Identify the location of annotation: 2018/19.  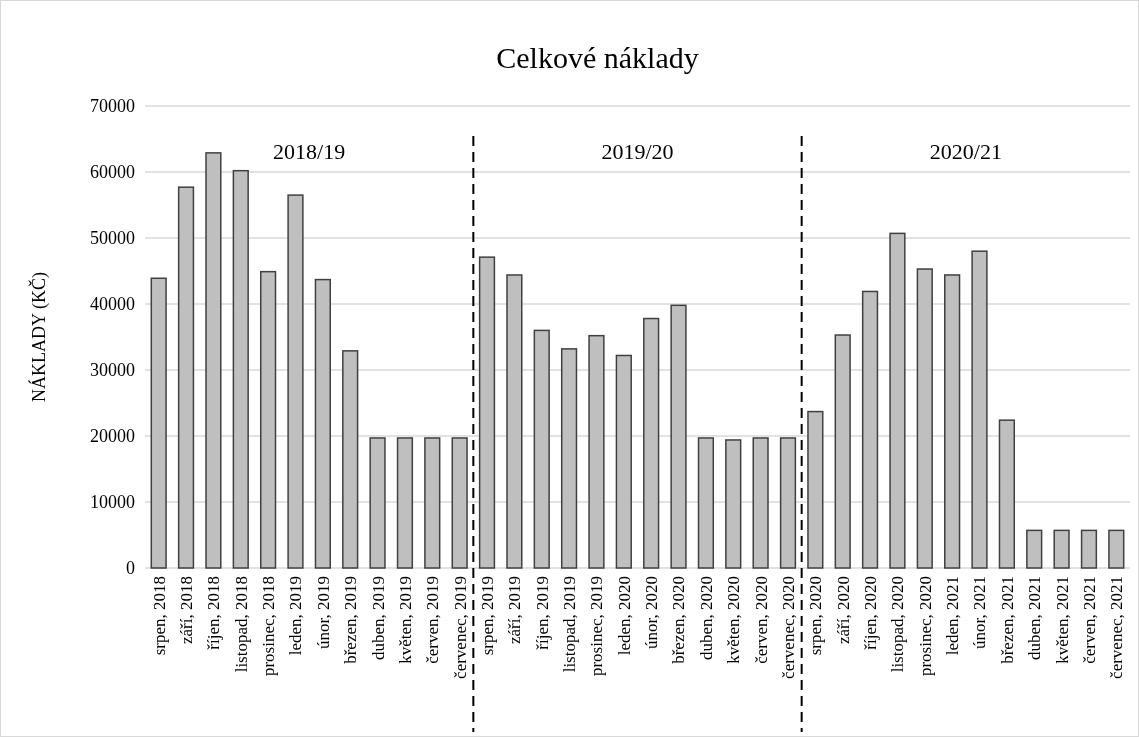
(309, 152).